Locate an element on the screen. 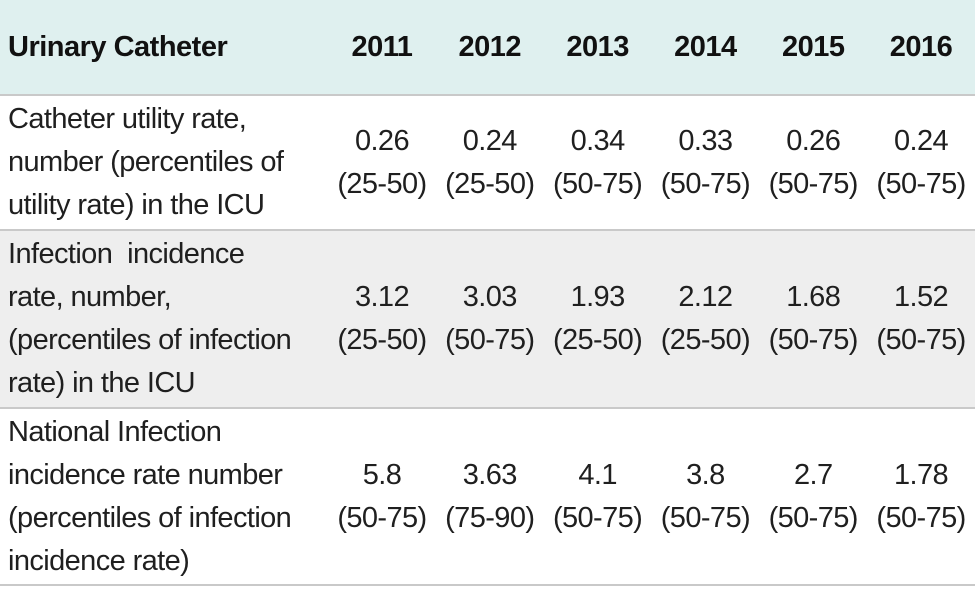  year-header-2016: 2016 is located at coordinates (921, 46).